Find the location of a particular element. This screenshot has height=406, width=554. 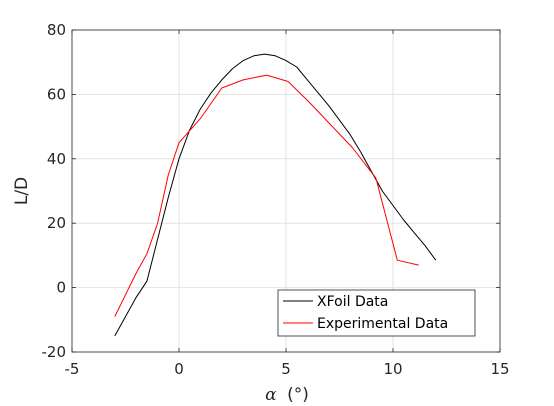

x-tick-label: 10 is located at coordinates (392, 369).